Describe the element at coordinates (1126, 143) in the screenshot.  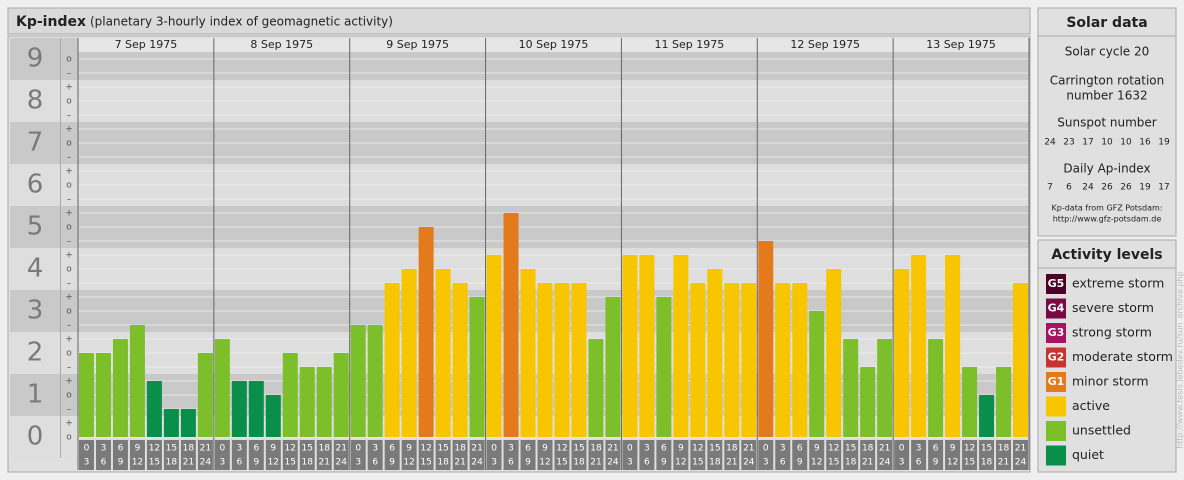
I see `sunspot-value: 10` at that location.